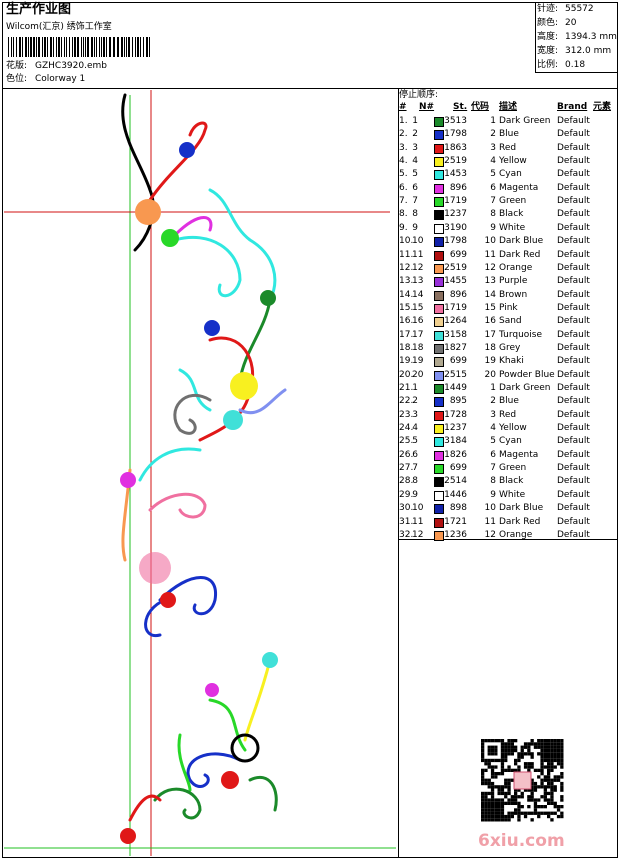  I want to click on code: 5, so click(493, 441).